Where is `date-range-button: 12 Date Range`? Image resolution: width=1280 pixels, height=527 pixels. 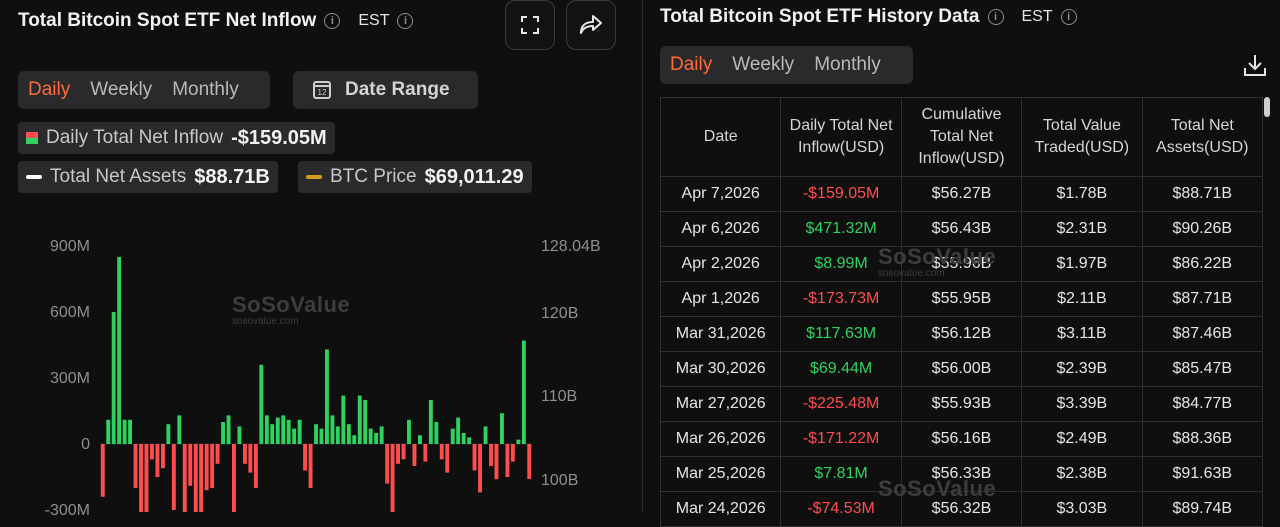
date-range-button: 12 Date Range is located at coordinates (385, 90).